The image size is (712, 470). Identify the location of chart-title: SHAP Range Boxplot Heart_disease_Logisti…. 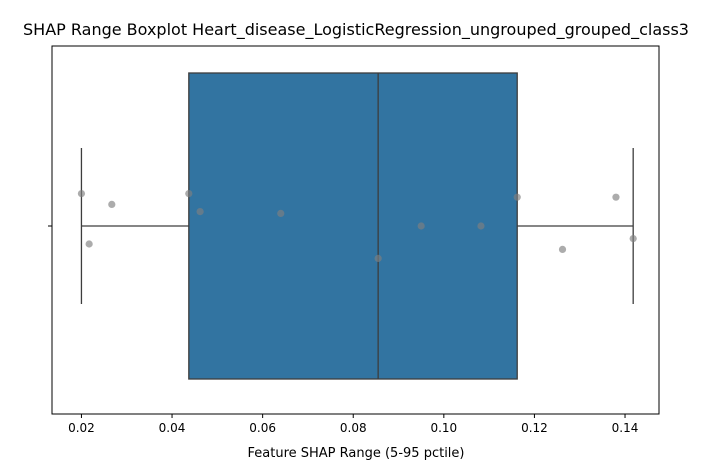
(356, 30).